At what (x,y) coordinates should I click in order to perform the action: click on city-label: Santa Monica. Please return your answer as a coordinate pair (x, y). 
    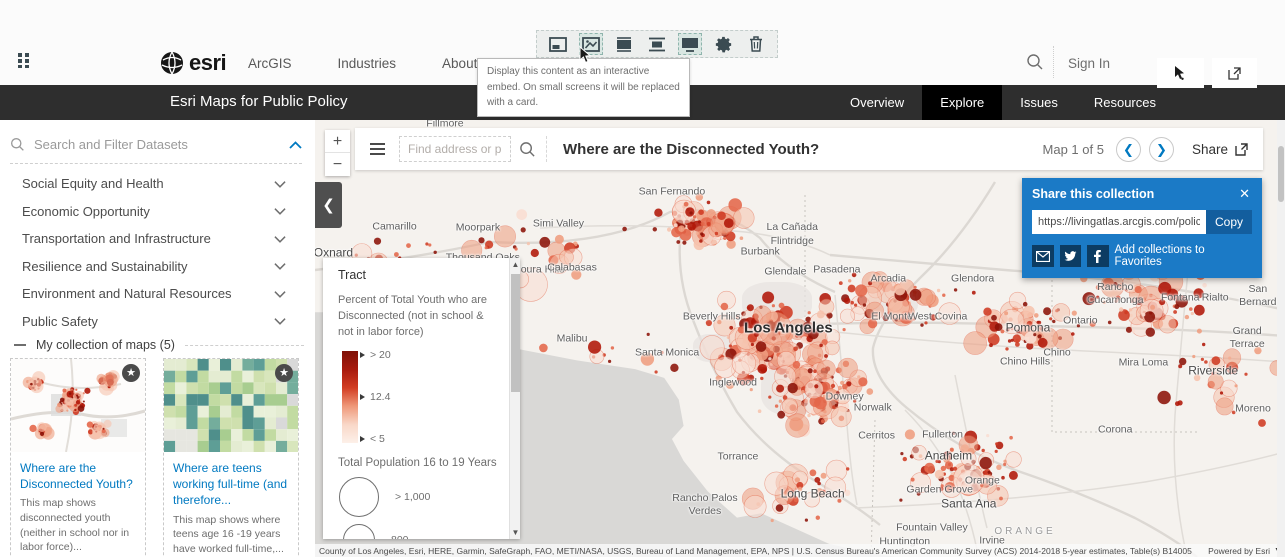
    Looking at the image, I should click on (667, 352).